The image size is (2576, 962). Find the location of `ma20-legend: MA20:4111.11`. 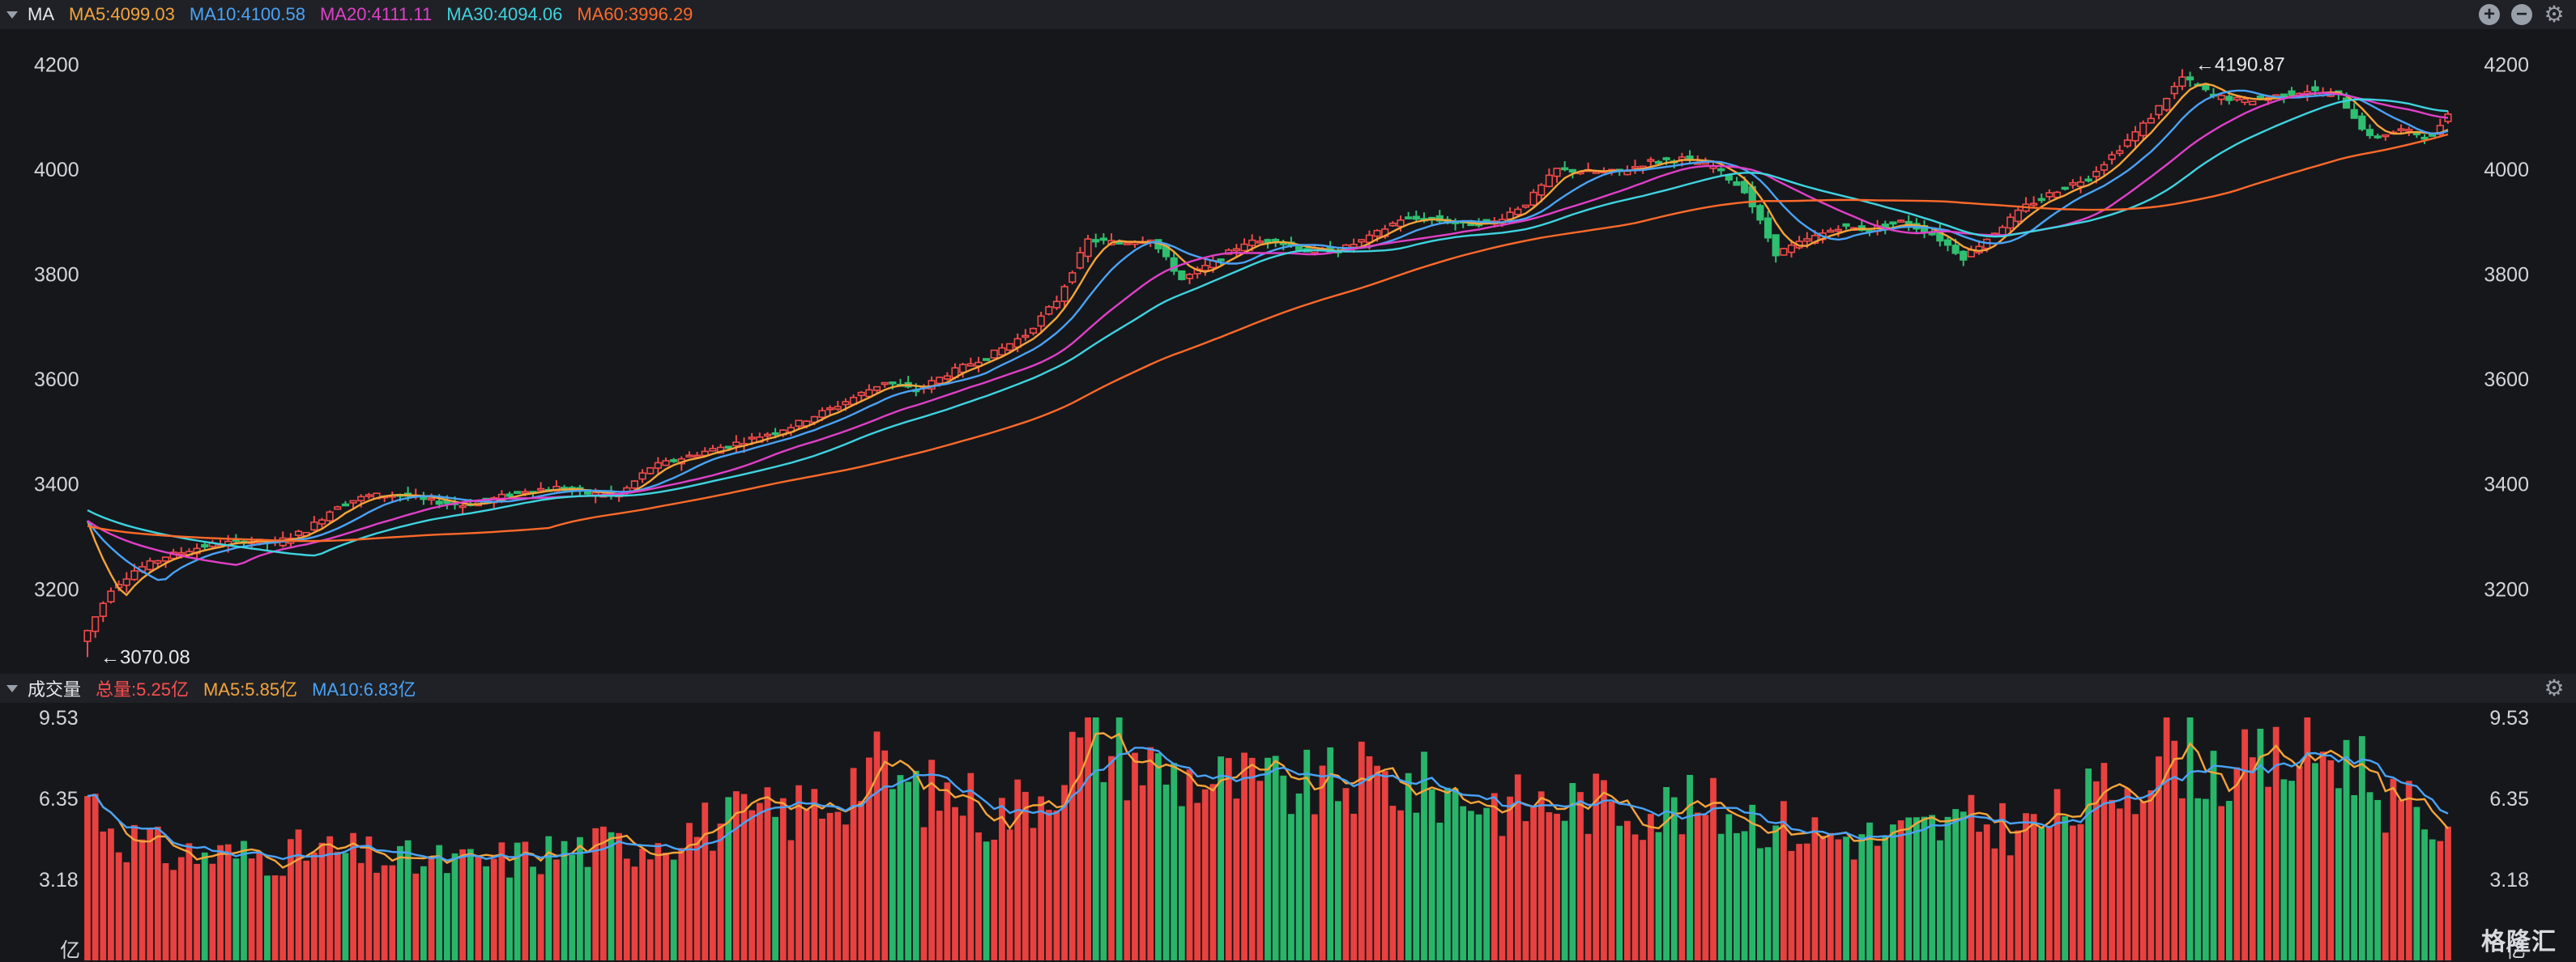

ma20-legend: MA20:4111.11 is located at coordinates (376, 14).